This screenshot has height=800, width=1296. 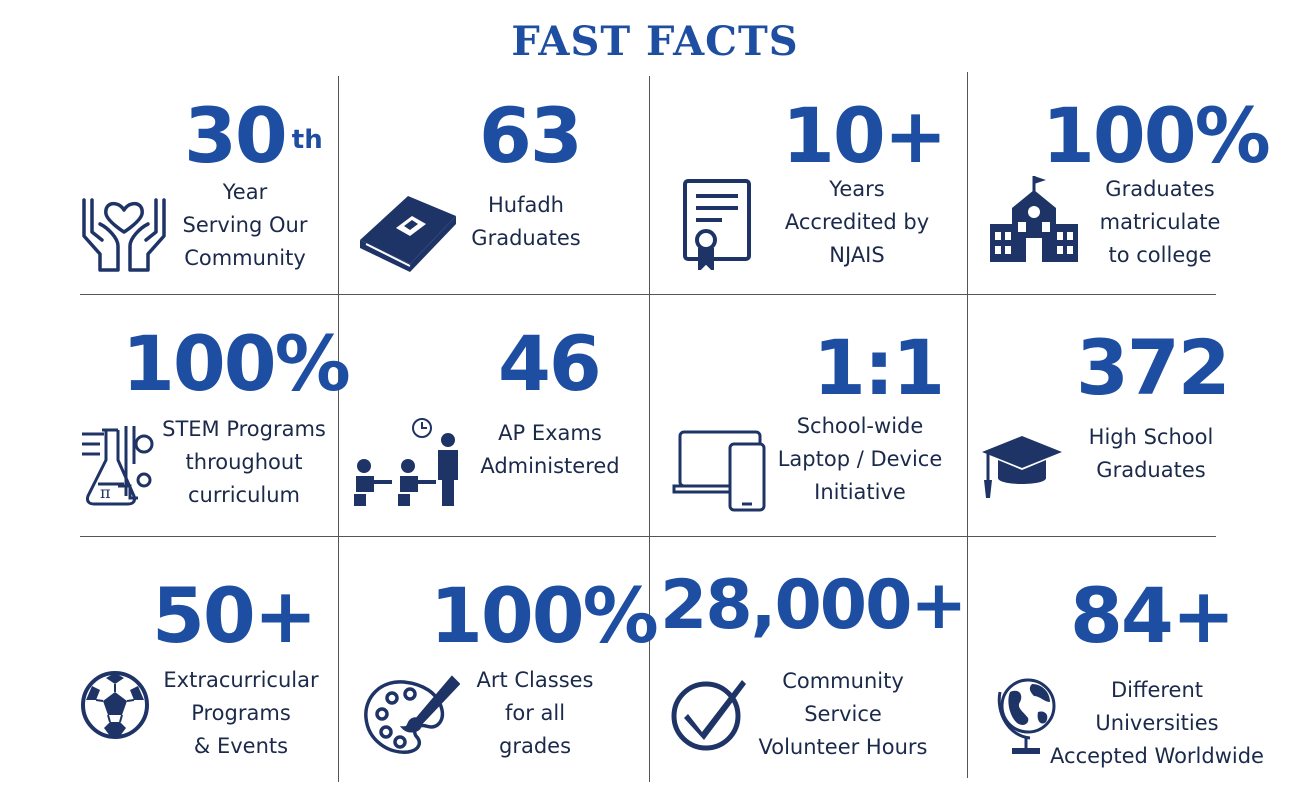 I want to click on checkmark-circle-icon, so click(x=709, y=713).